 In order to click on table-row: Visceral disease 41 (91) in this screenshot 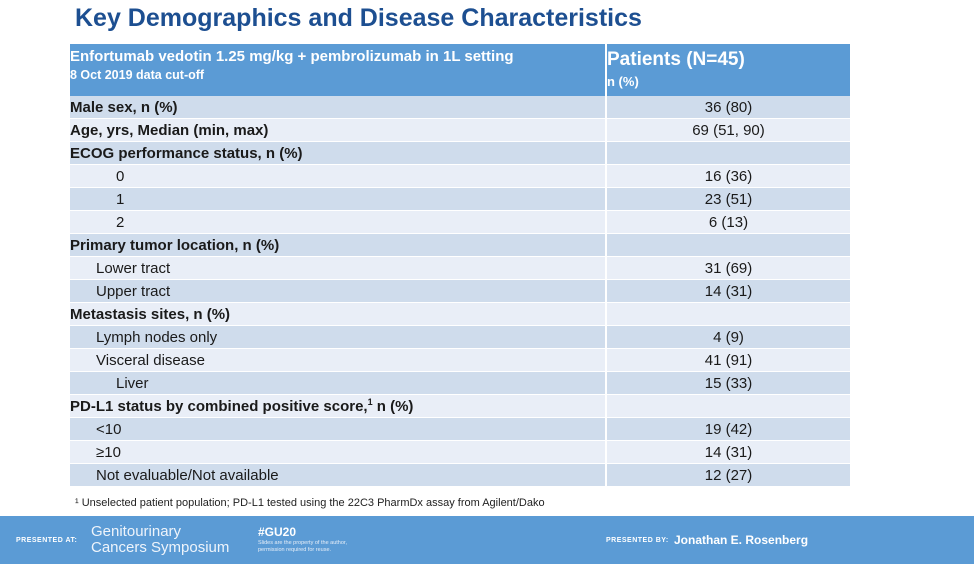, I will do `click(460, 360)`.